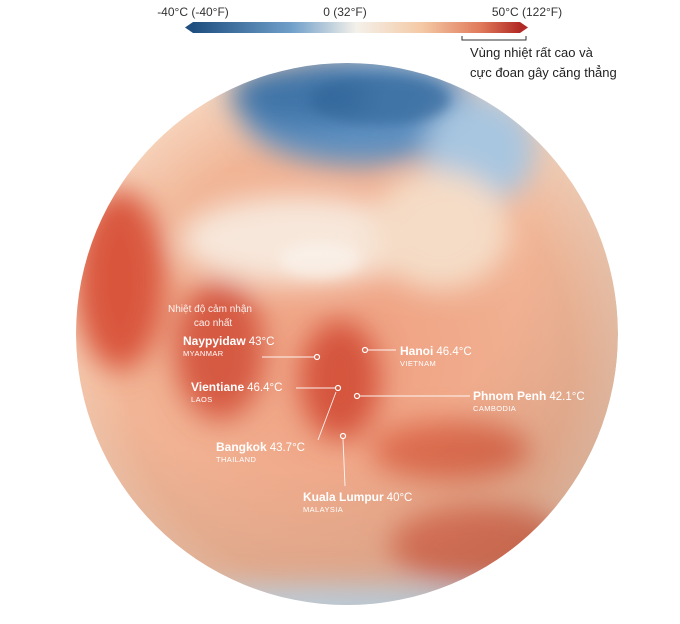  I want to click on city-label: Bangkok 43.7°C, so click(260, 447).